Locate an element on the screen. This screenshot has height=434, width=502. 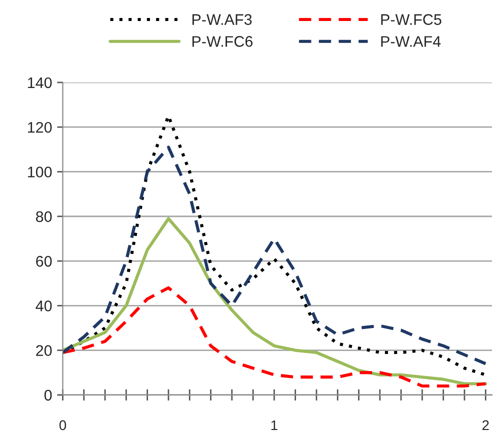
legend-label: P-W.AF4 is located at coordinates (411, 41).